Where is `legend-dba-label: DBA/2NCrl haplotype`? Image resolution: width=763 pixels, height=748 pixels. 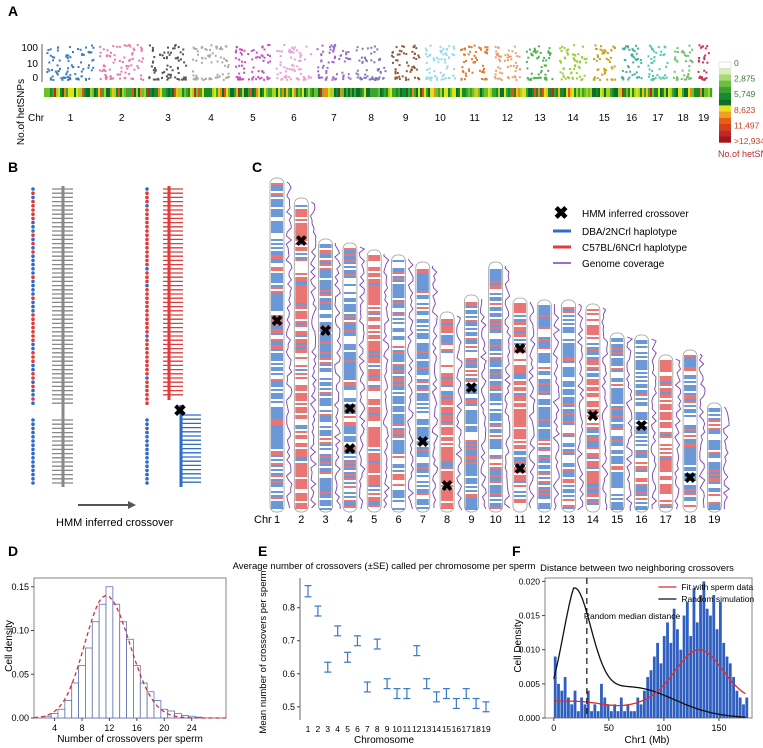 legend-dba-label: DBA/2NCrl haplotype is located at coordinates (629, 232).